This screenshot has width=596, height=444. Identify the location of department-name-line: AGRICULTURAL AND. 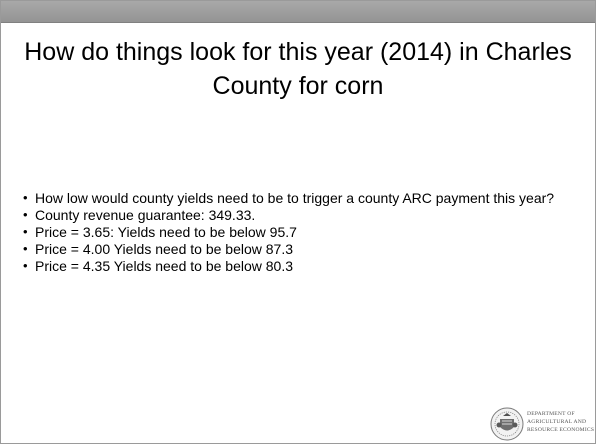
(557, 422).